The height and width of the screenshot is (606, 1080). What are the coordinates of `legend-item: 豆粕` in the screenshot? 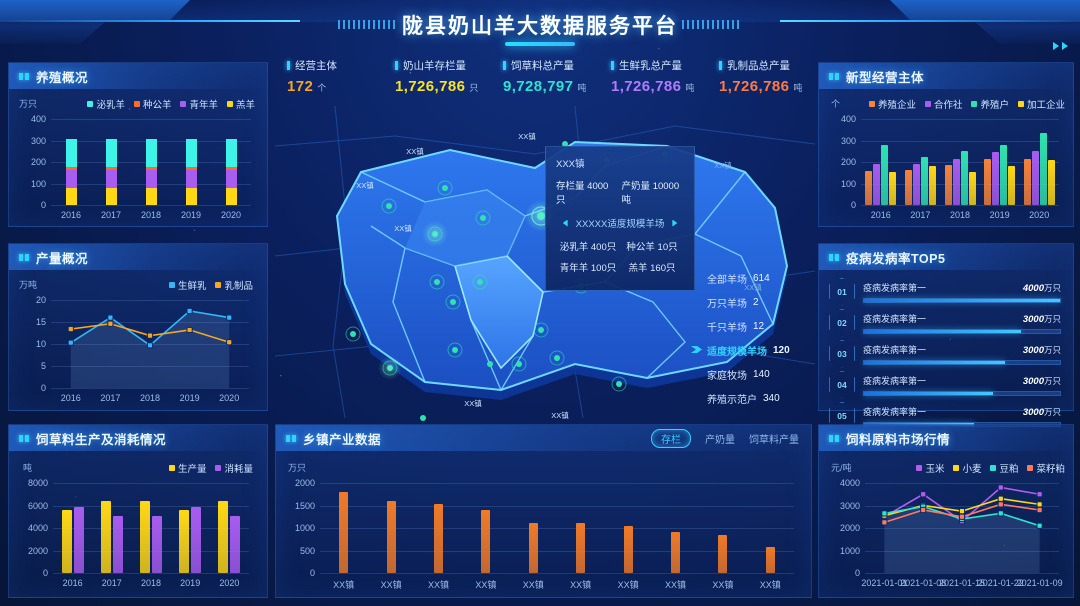 It's located at (1004, 468).